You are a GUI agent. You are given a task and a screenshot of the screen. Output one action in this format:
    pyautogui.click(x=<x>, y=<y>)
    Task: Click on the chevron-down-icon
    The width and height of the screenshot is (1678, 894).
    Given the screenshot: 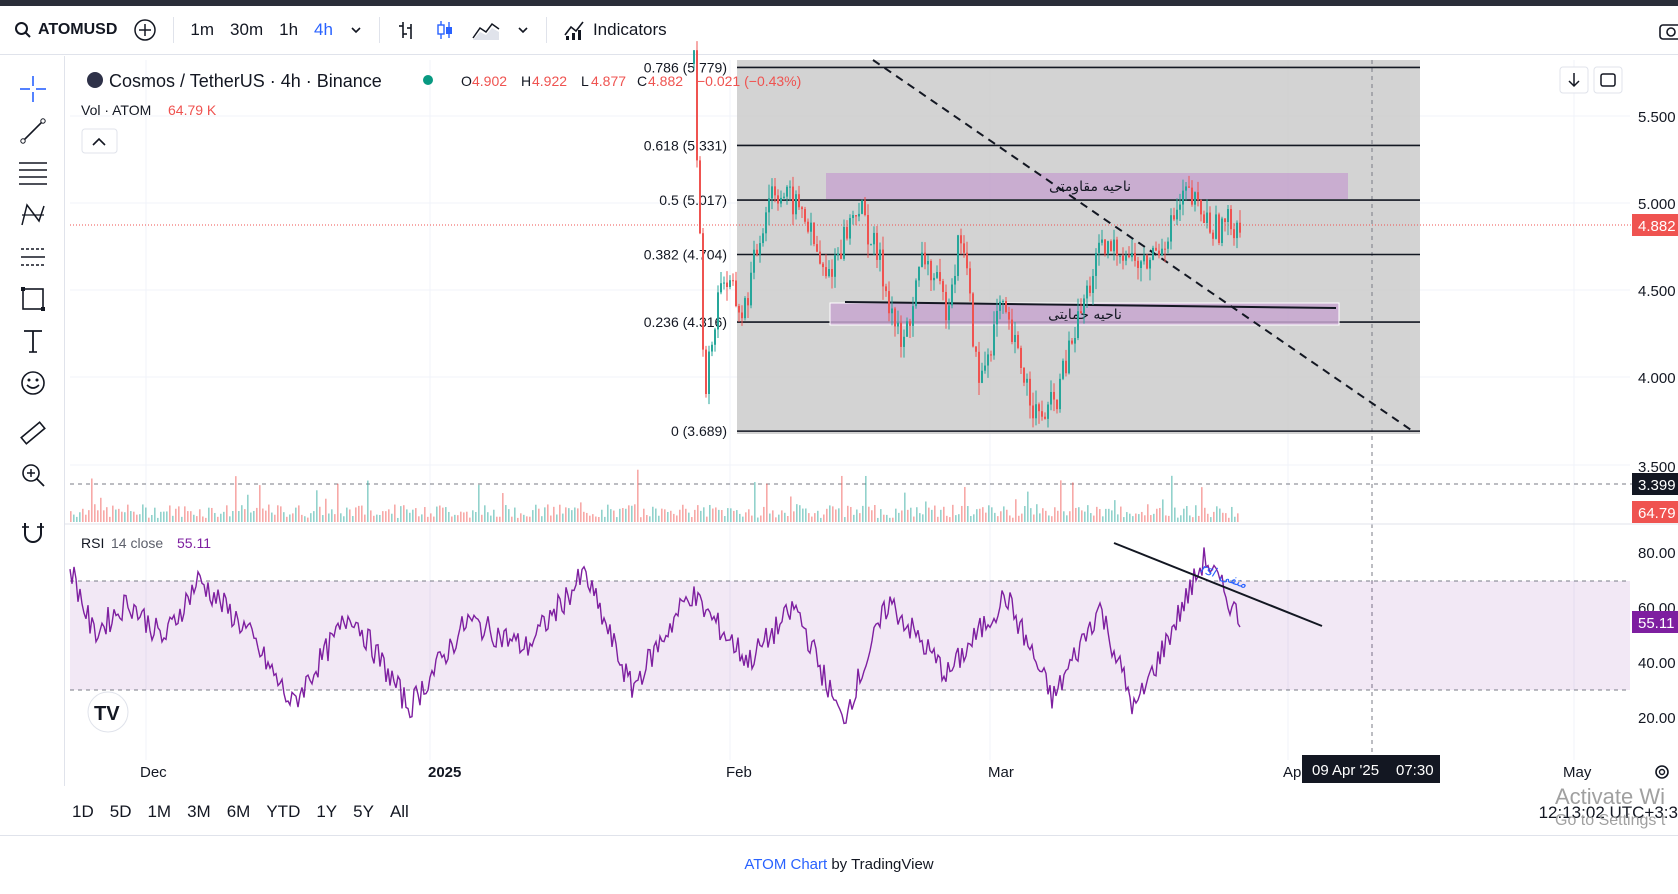 What is the action you would take?
    pyautogui.click(x=523, y=30)
    